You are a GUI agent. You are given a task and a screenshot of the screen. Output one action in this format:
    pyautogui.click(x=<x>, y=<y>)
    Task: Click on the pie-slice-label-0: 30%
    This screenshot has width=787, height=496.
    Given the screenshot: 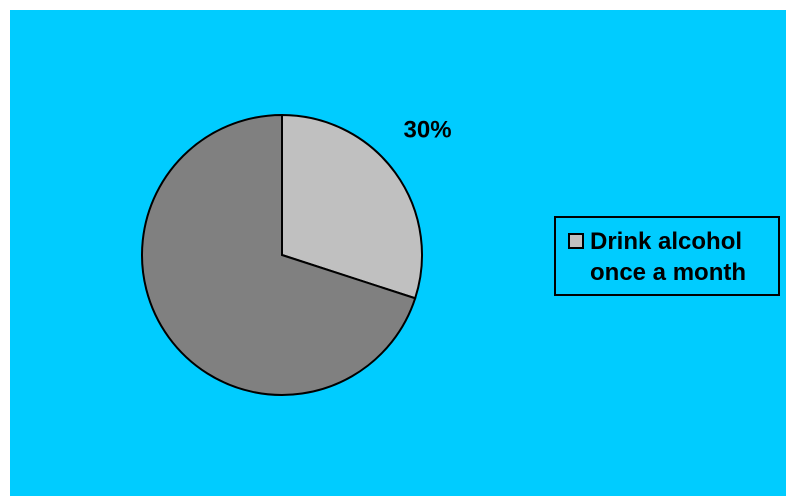 What is the action you would take?
    pyautogui.click(x=428, y=129)
    